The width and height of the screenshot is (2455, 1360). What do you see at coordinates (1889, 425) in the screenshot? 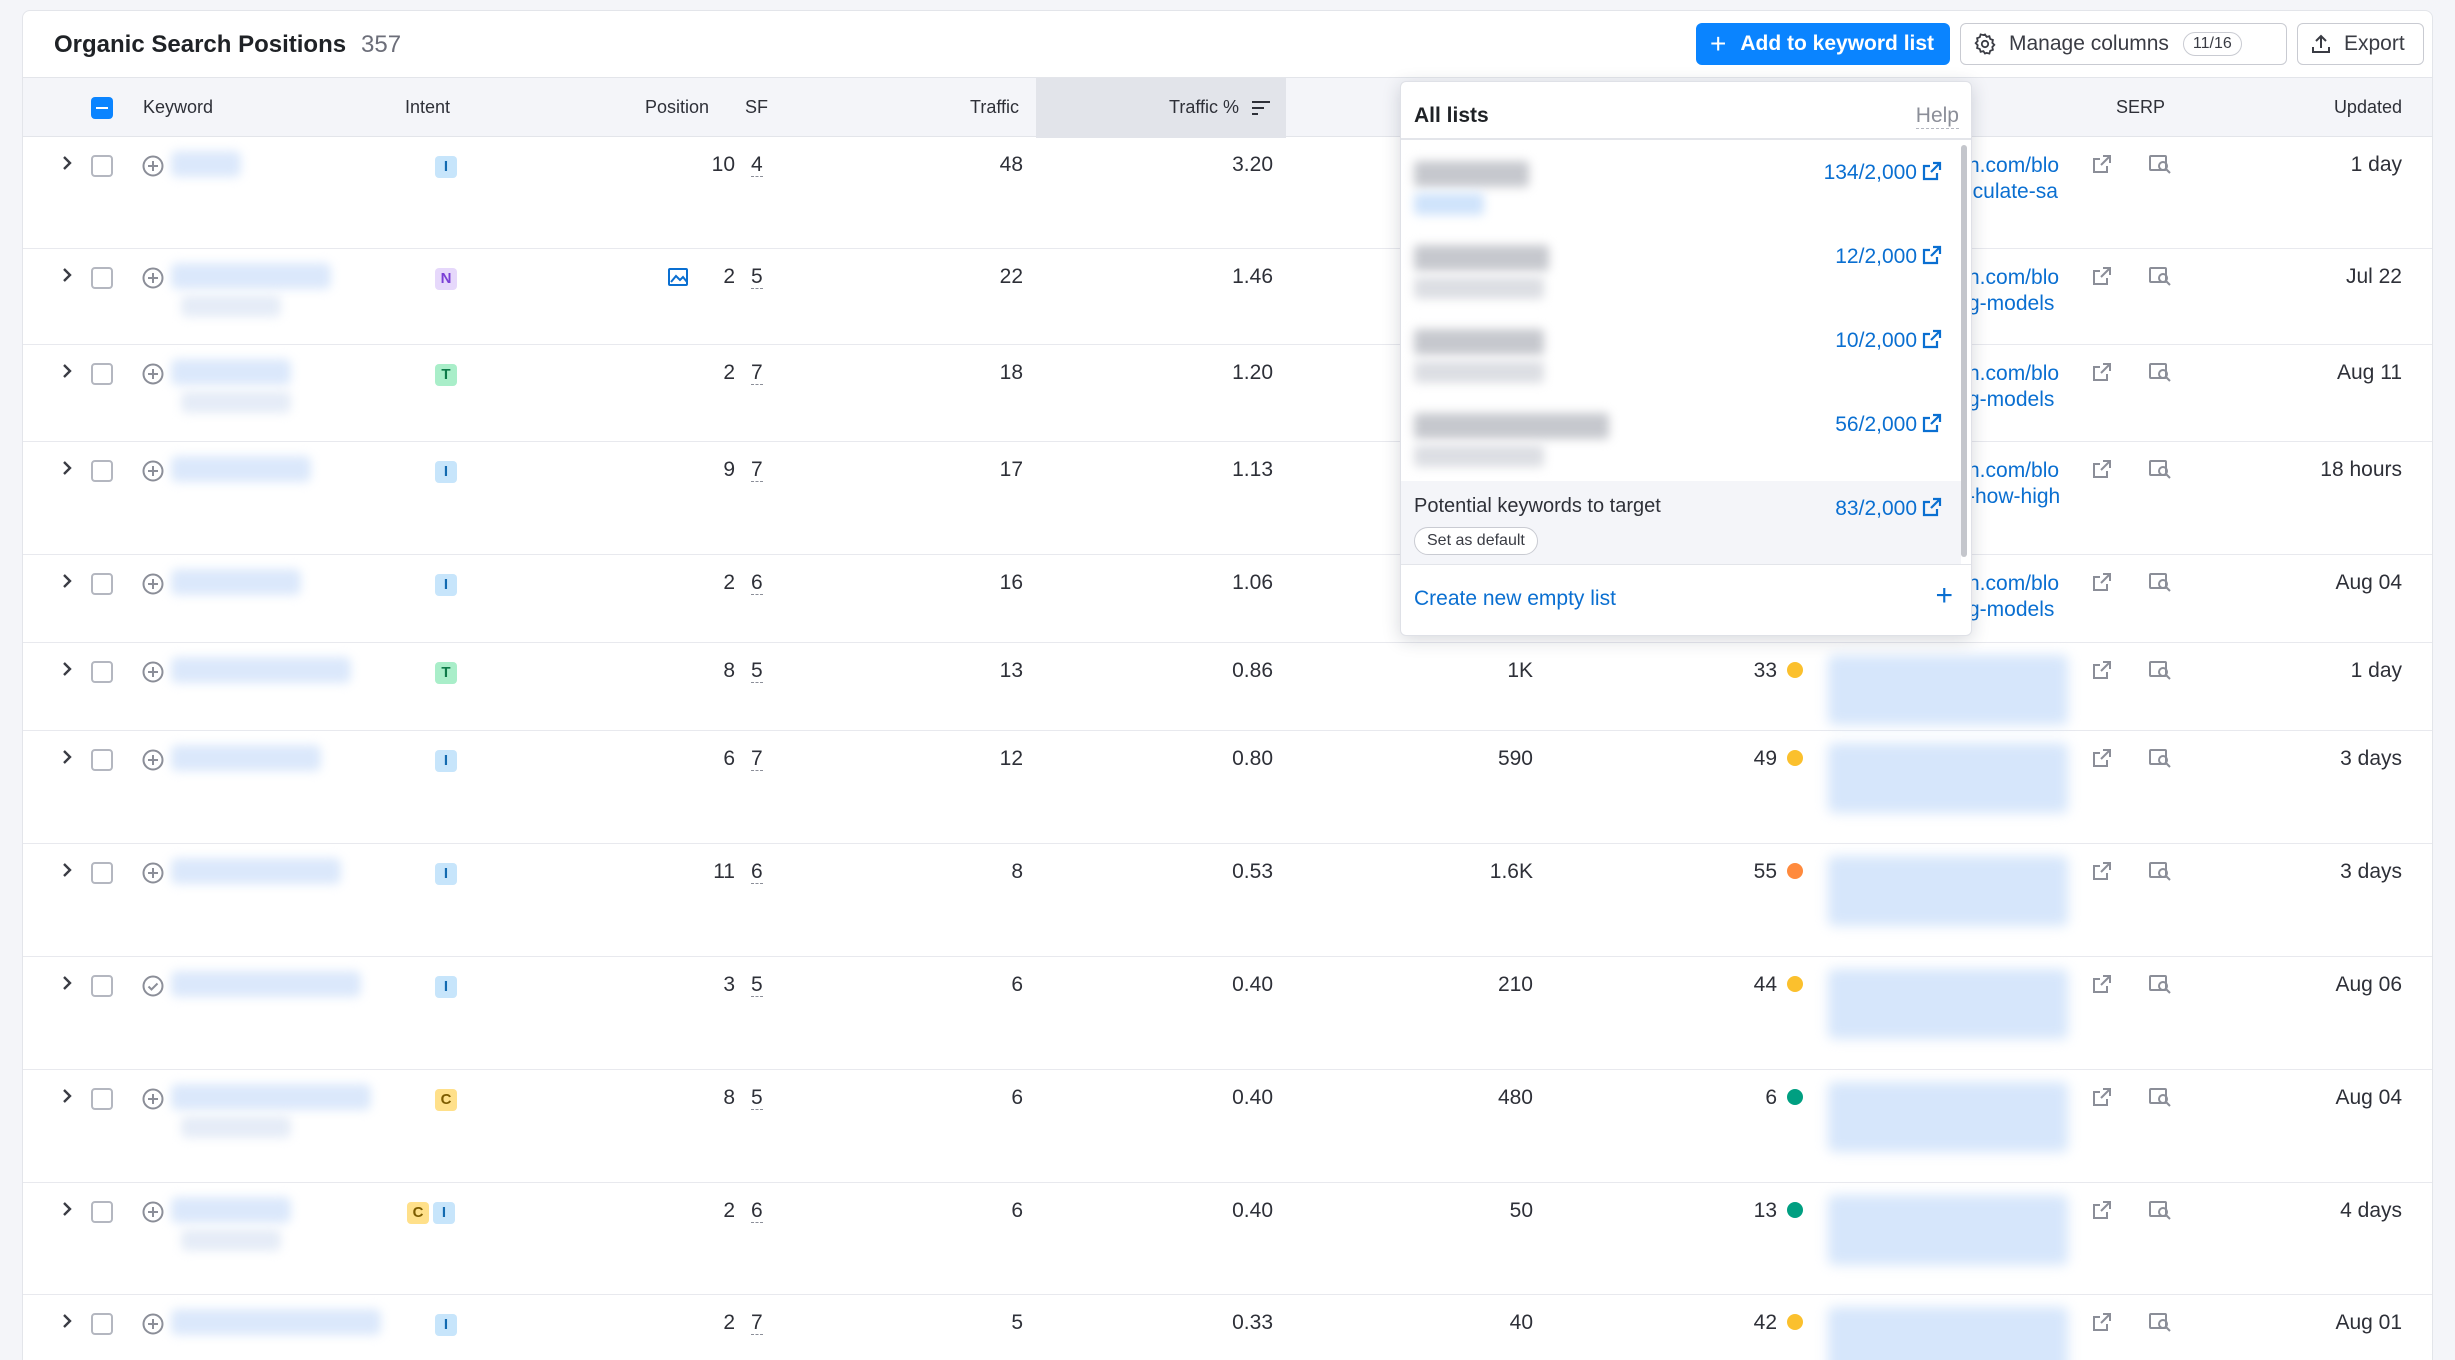
I see `list-count-link: 56/2,000` at bounding box center [1889, 425].